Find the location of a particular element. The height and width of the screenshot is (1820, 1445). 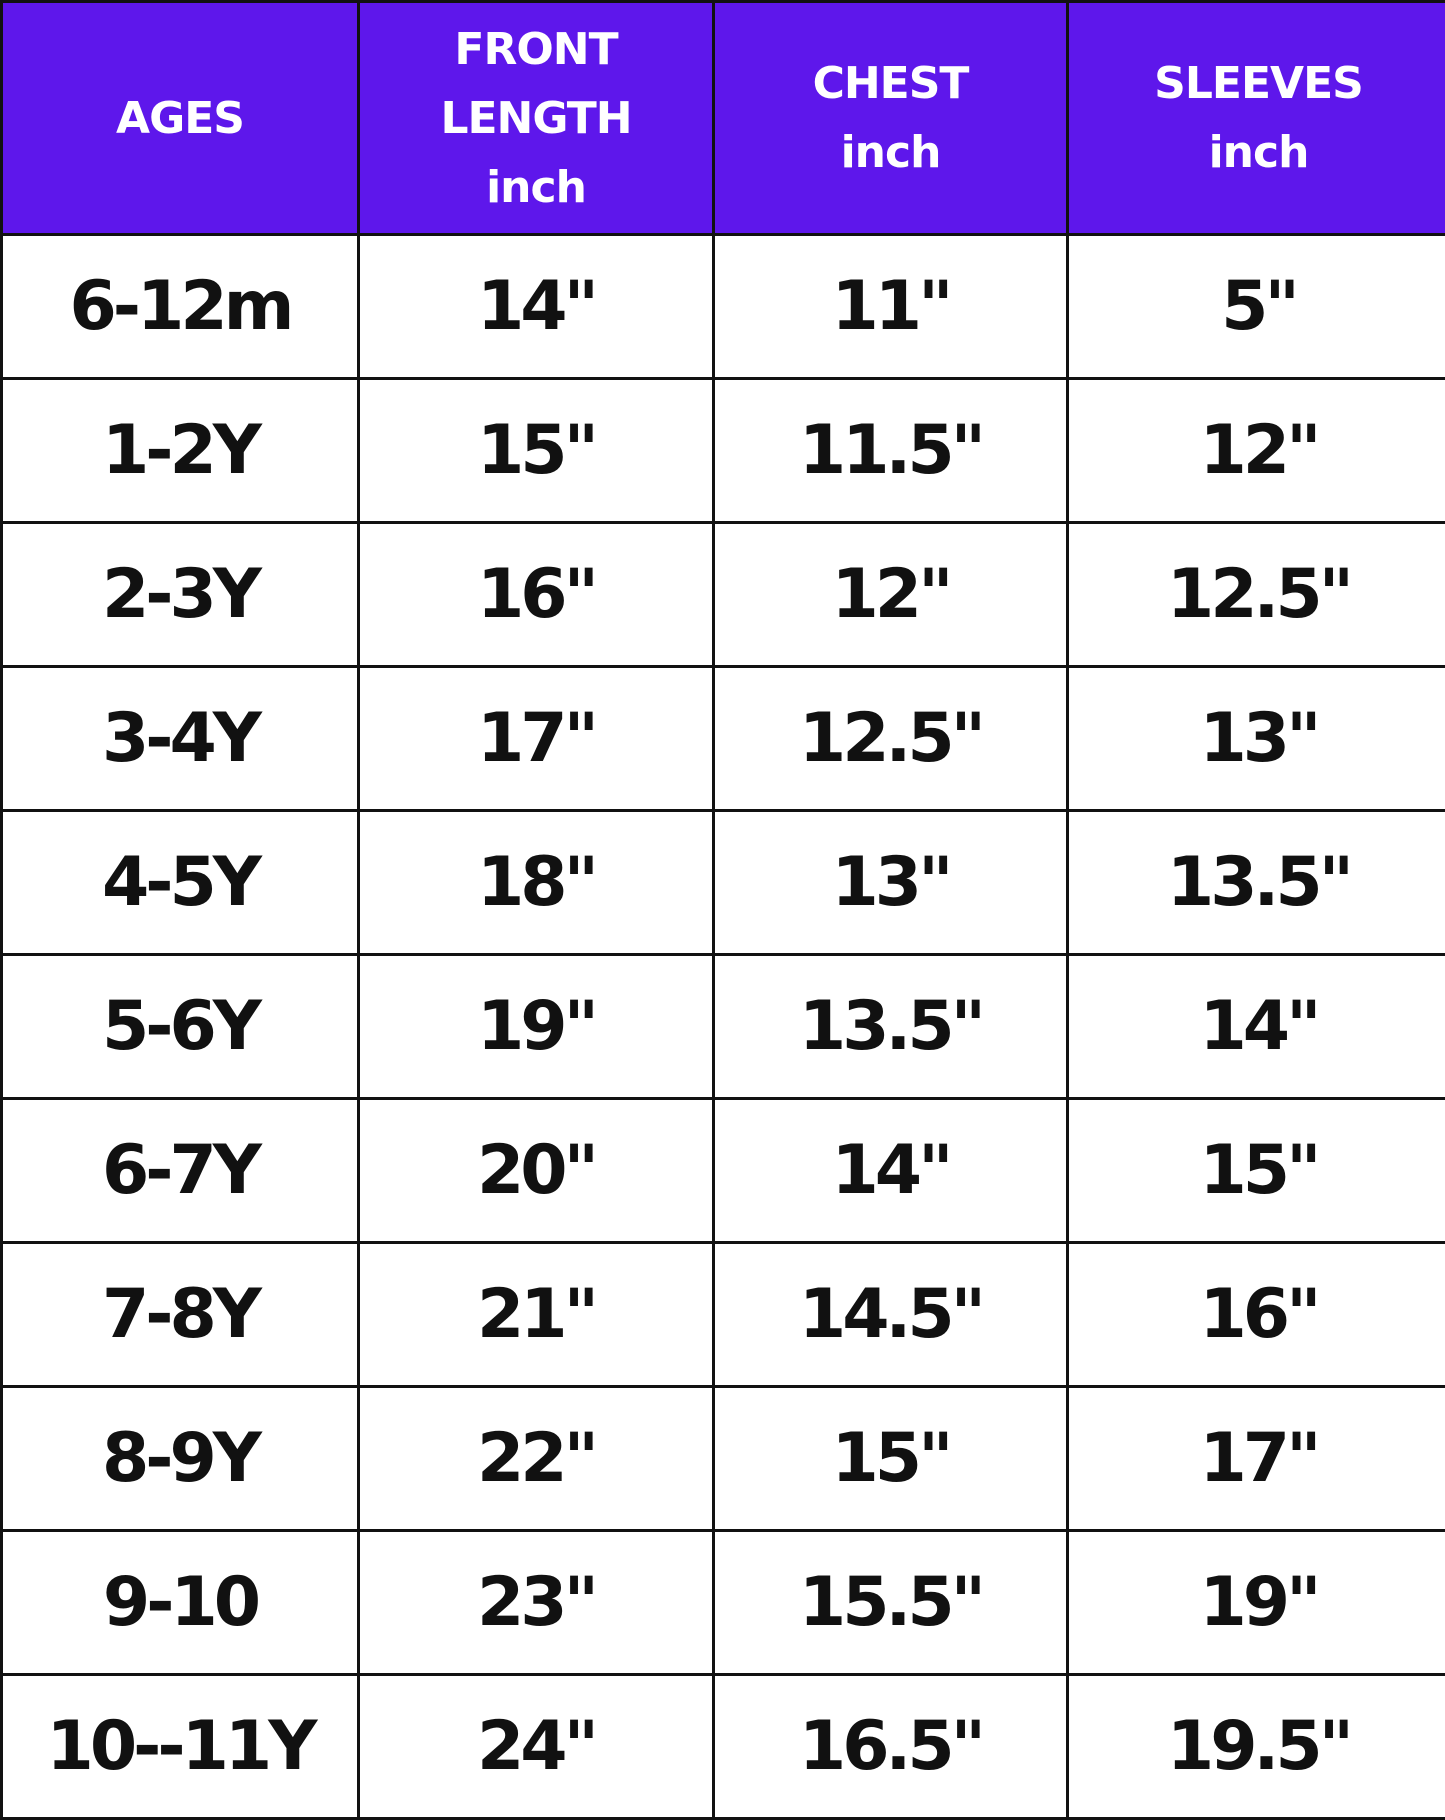

chest-cell: 13.5" is located at coordinates (891, 1027).